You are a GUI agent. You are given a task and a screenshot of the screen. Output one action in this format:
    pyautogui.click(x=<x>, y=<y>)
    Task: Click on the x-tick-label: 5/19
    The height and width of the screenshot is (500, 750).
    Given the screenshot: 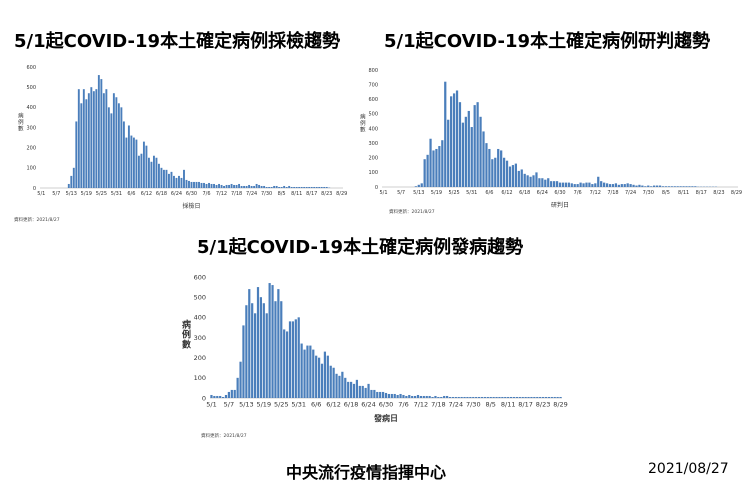 What is the action you would take?
    pyautogui.click(x=436, y=193)
    